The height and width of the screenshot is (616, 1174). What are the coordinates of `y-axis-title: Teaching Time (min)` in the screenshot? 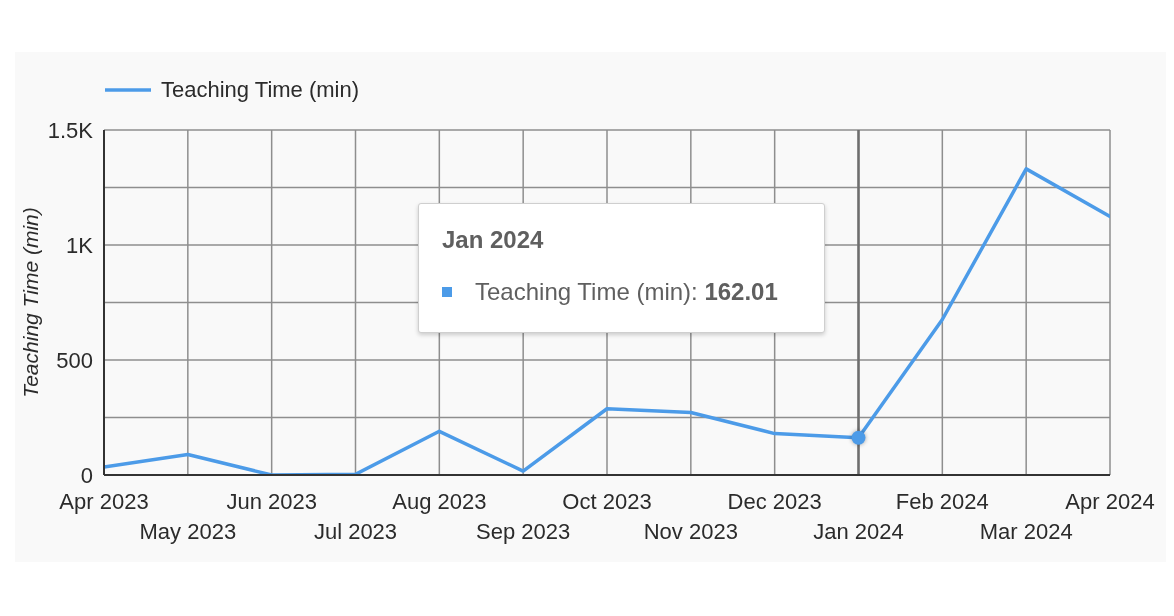 It's located at (30, 302).